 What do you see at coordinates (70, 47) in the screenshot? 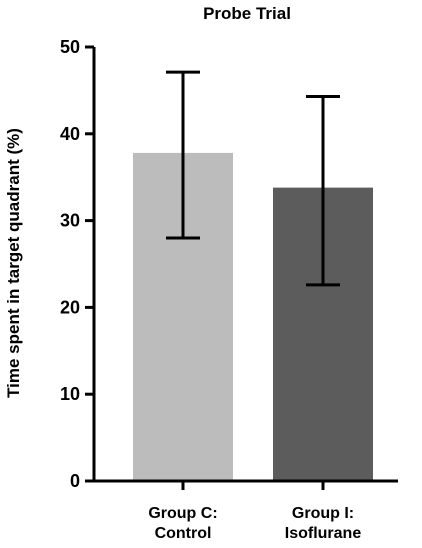
I see `y-tick-label: 50` at bounding box center [70, 47].